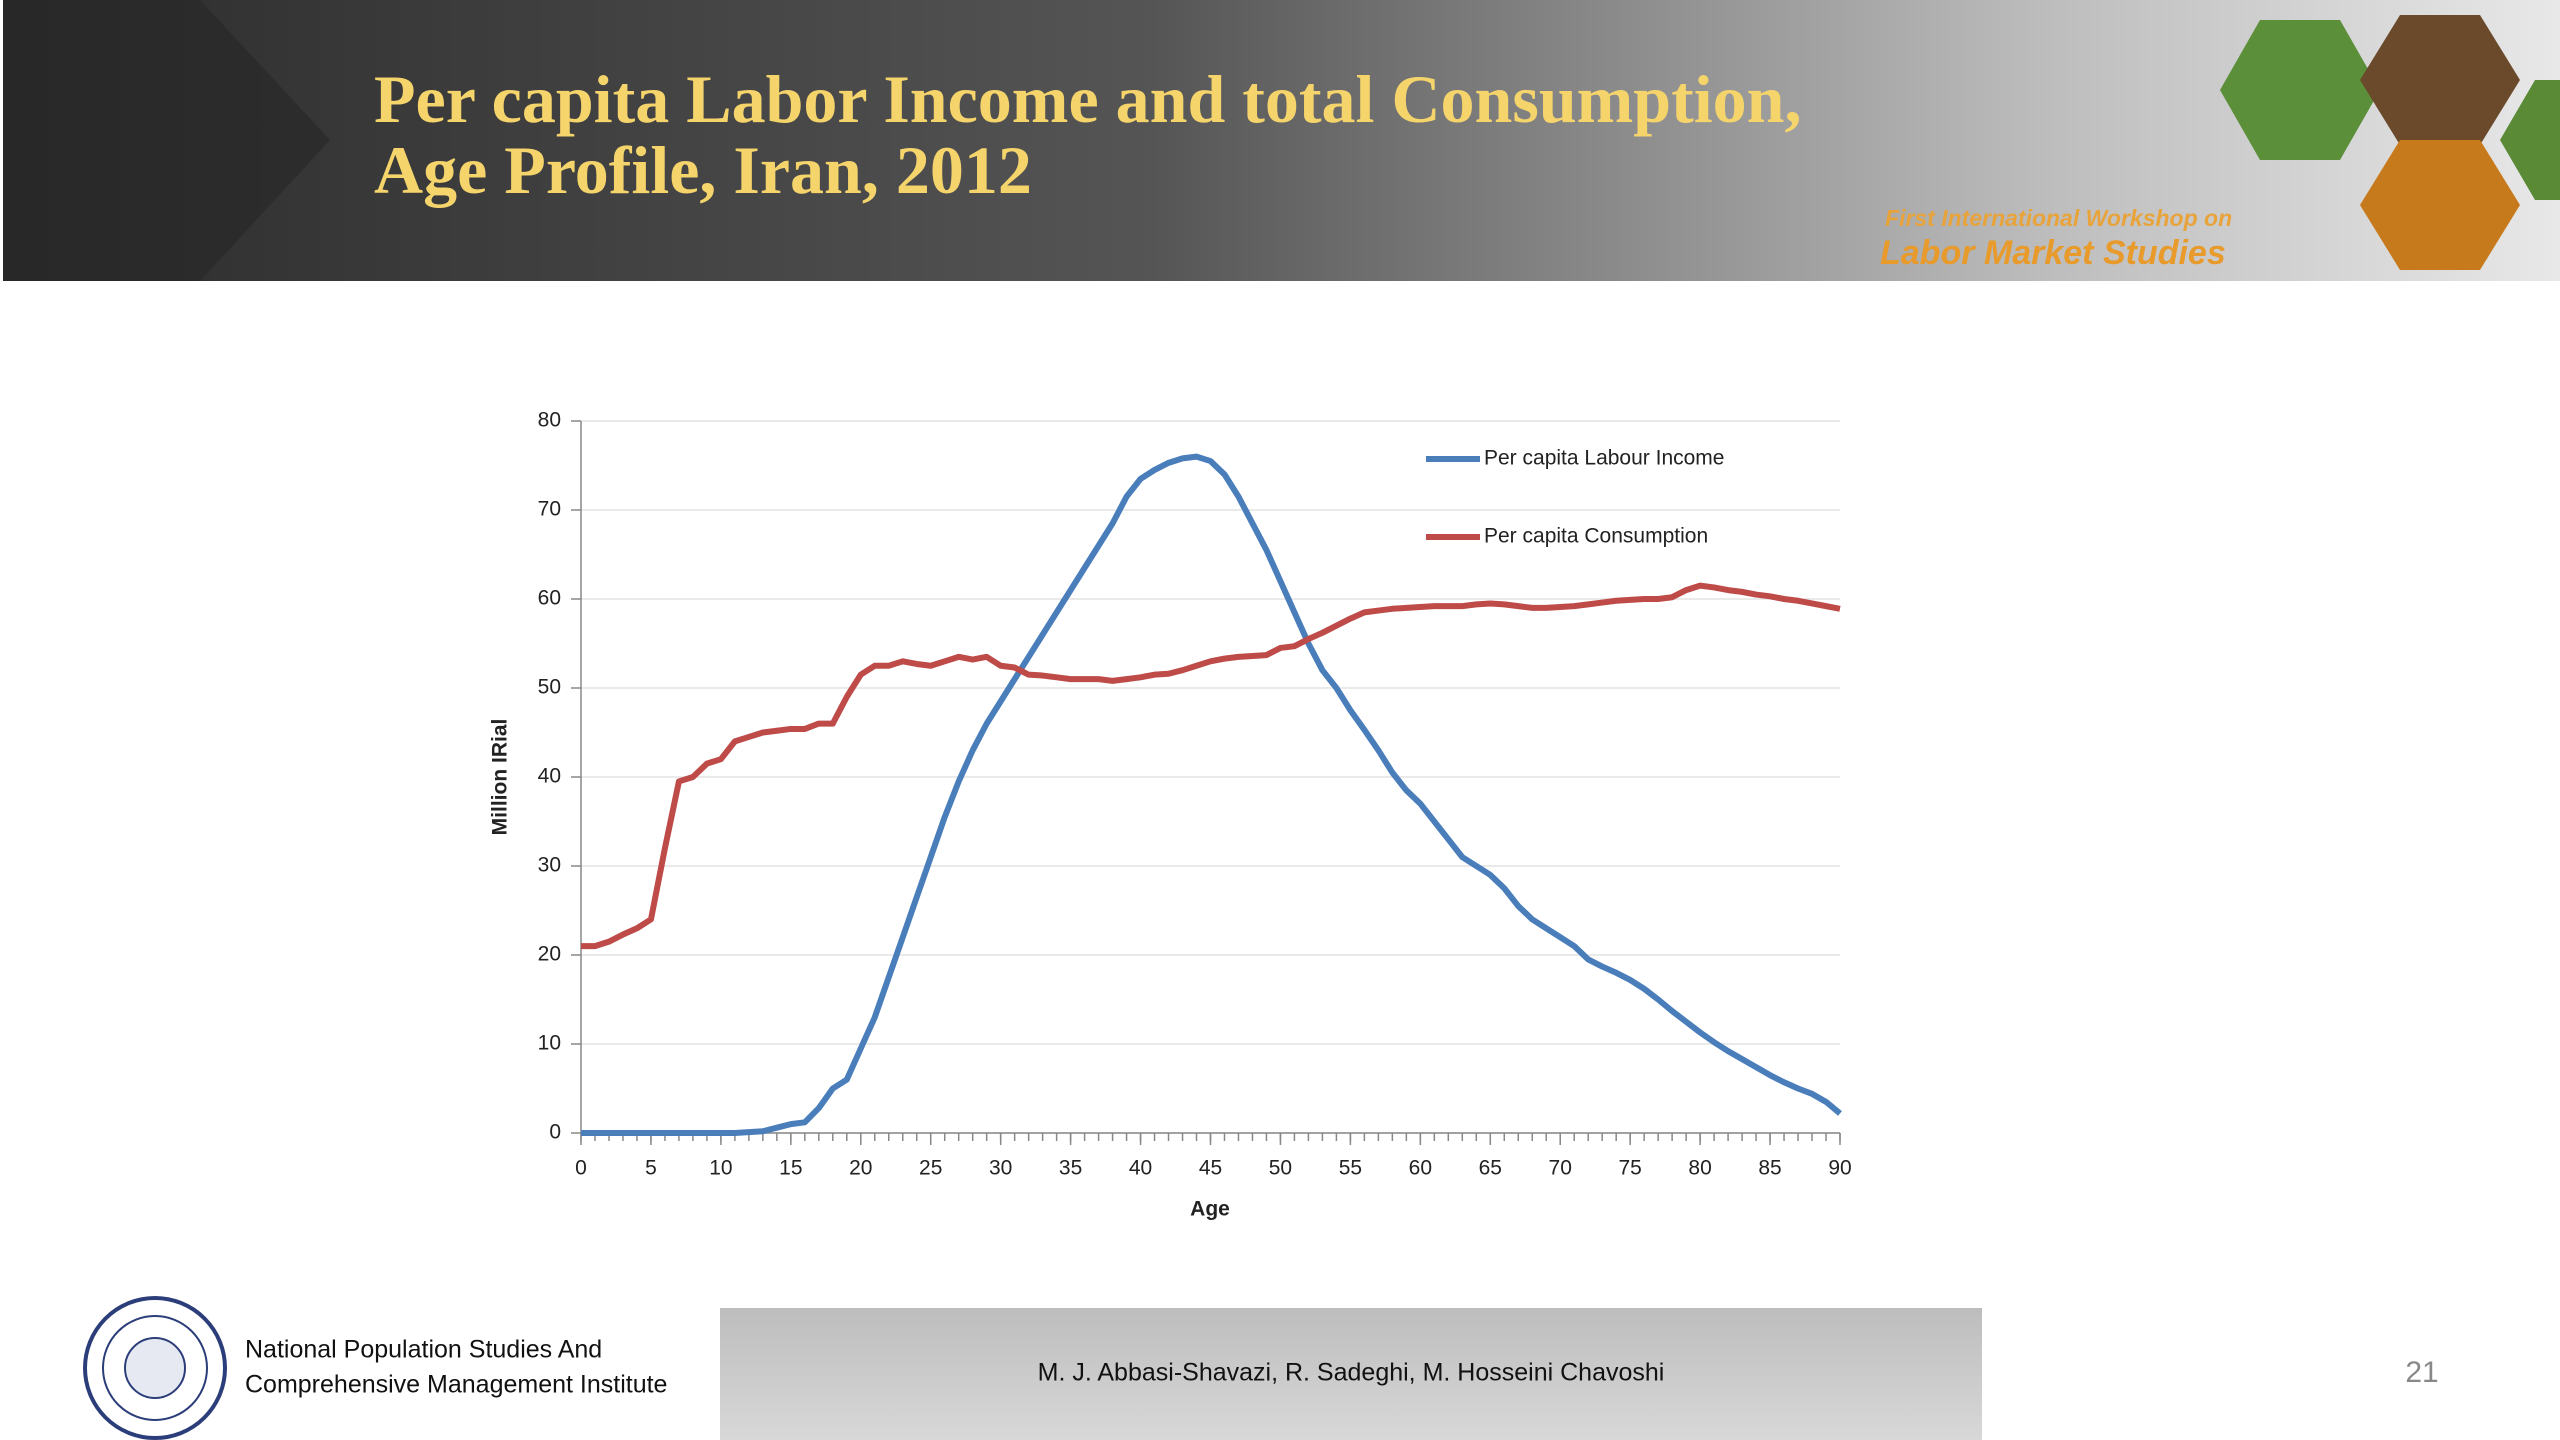  Describe the element at coordinates (1000, 1168) in the screenshot. I see `x-tick-label: 30` at that location.